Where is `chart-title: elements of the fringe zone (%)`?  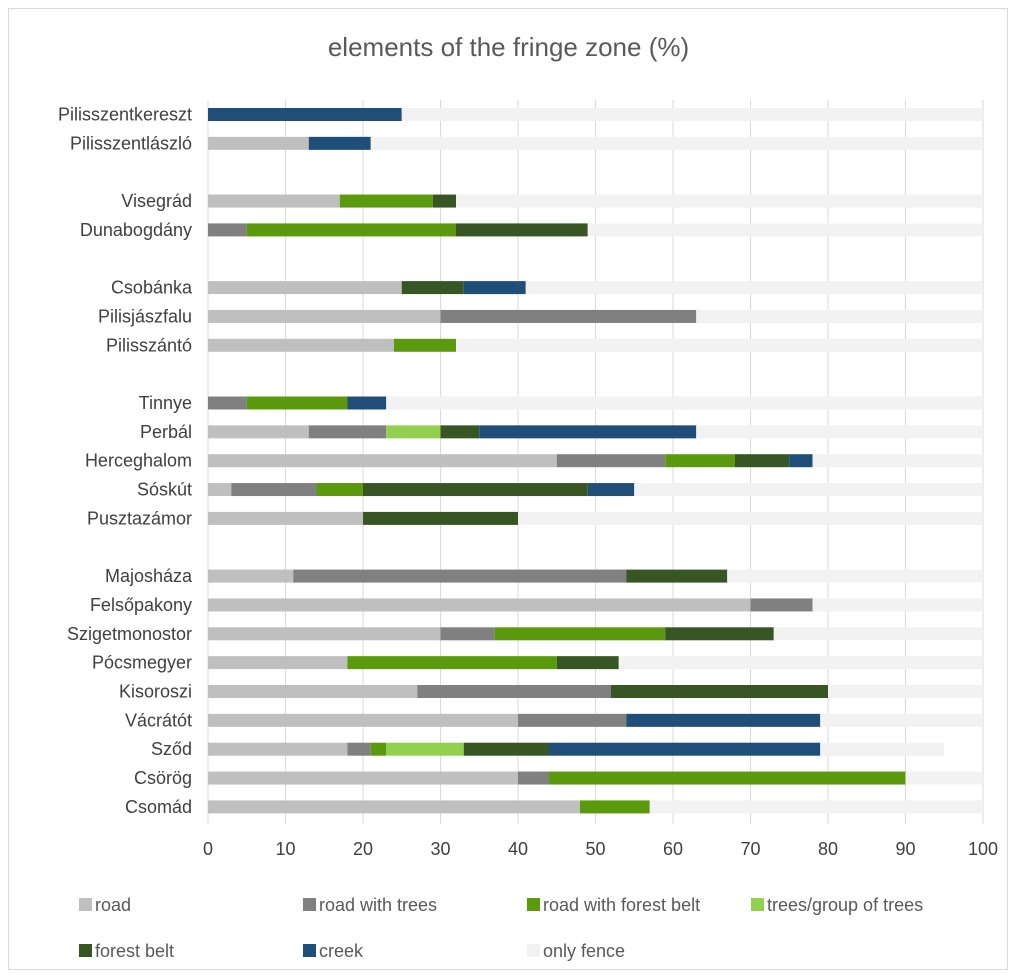
chart-title: elements of the fringe zone (%) is located at coordinates (508, 47).